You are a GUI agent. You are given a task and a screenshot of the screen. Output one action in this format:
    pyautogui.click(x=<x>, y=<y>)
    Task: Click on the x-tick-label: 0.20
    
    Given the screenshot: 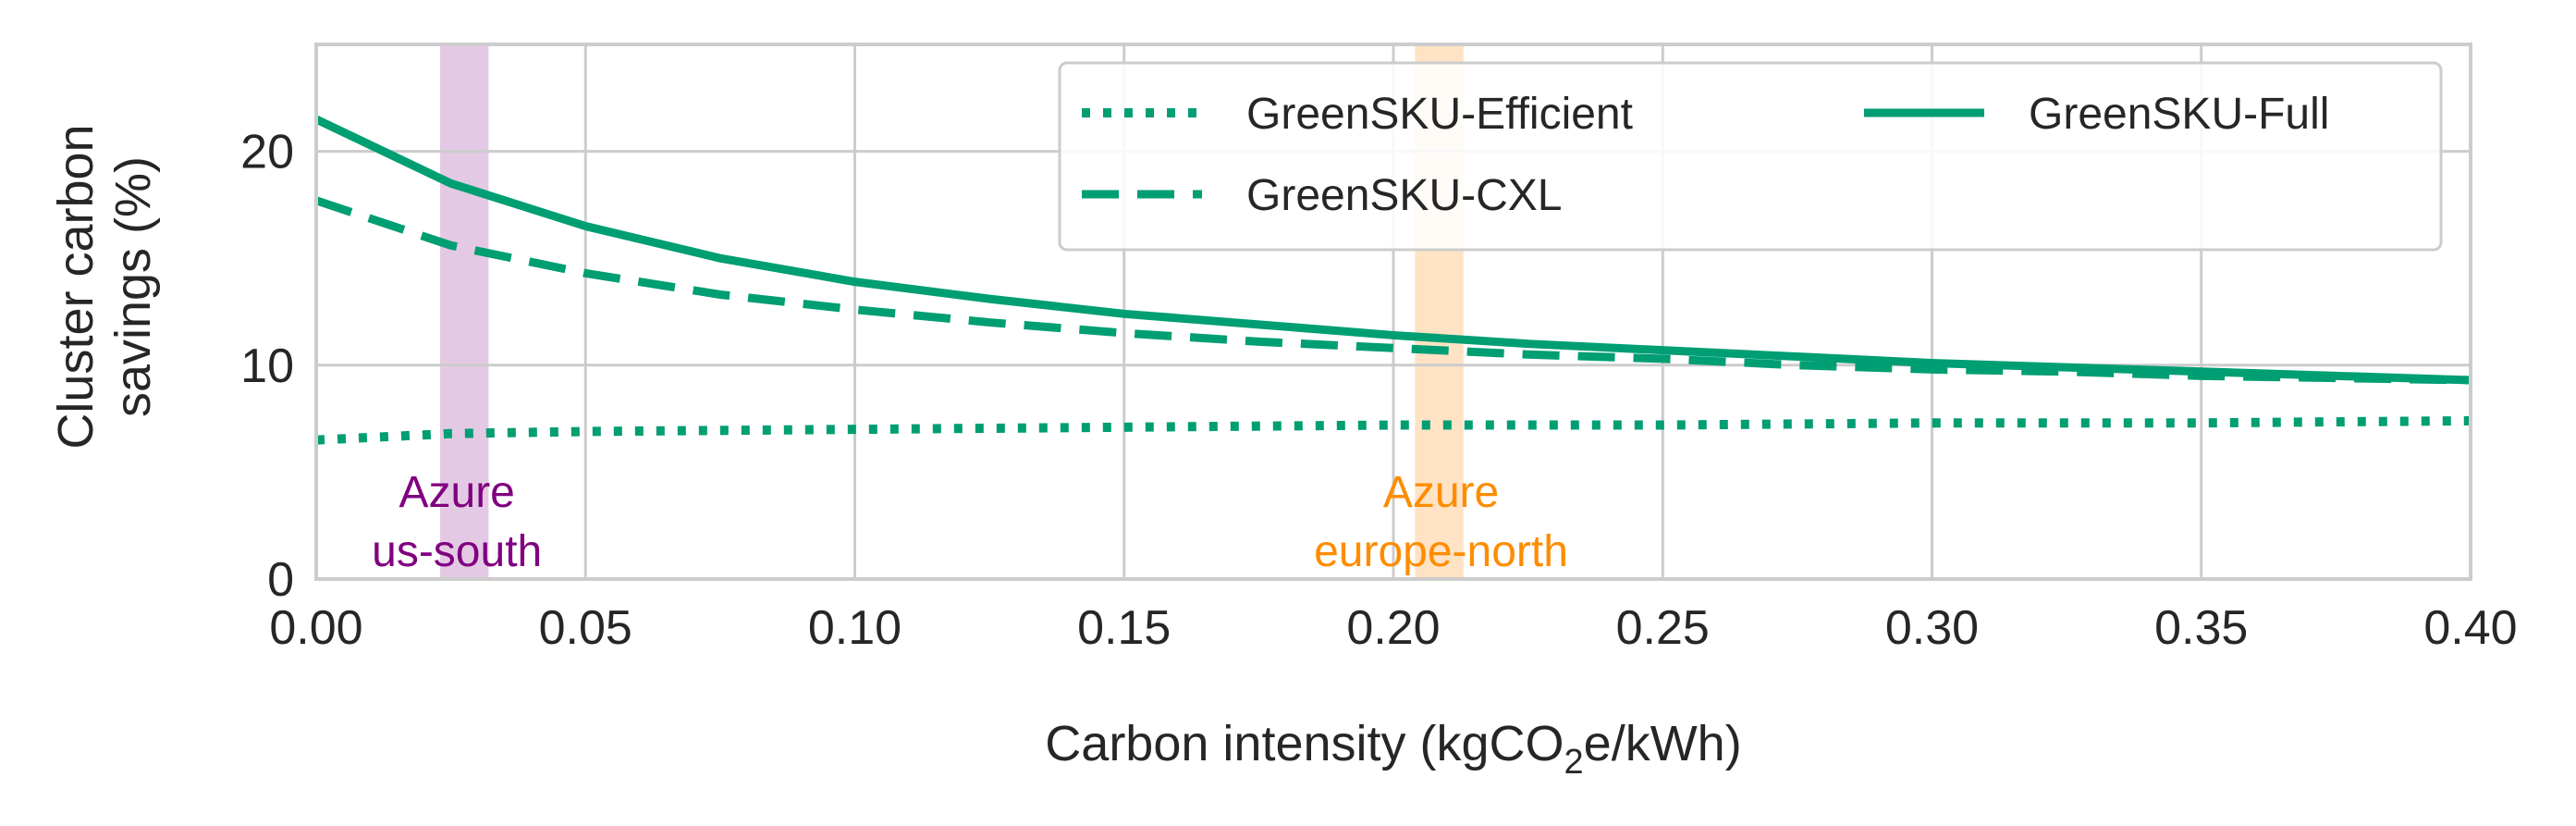 What is the action you would take?
    pyautogui.click(x=1393, y=628)
    